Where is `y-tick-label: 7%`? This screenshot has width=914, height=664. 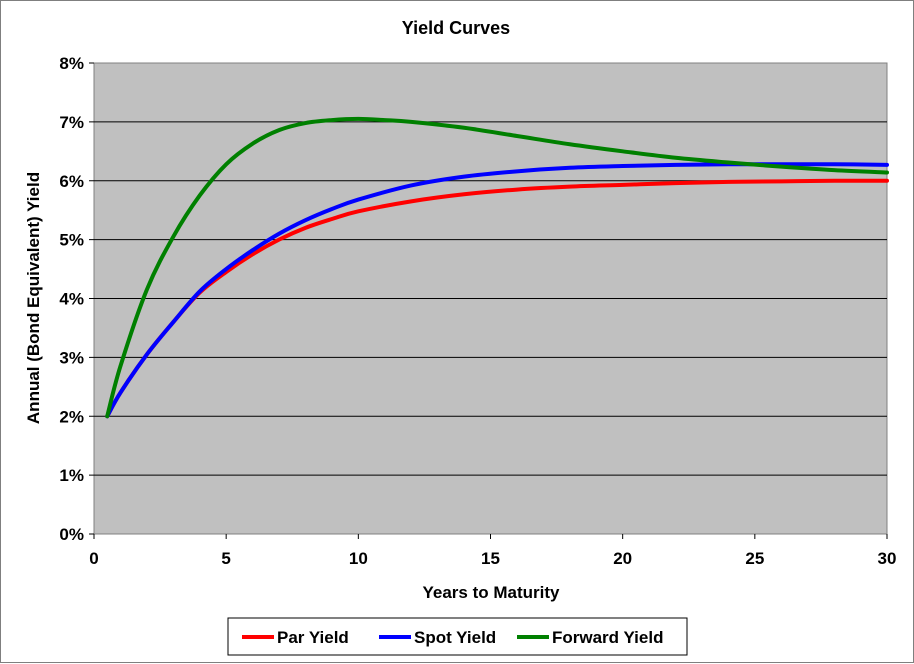
y-tick-label: 7% is located at coordinates (71, 122).